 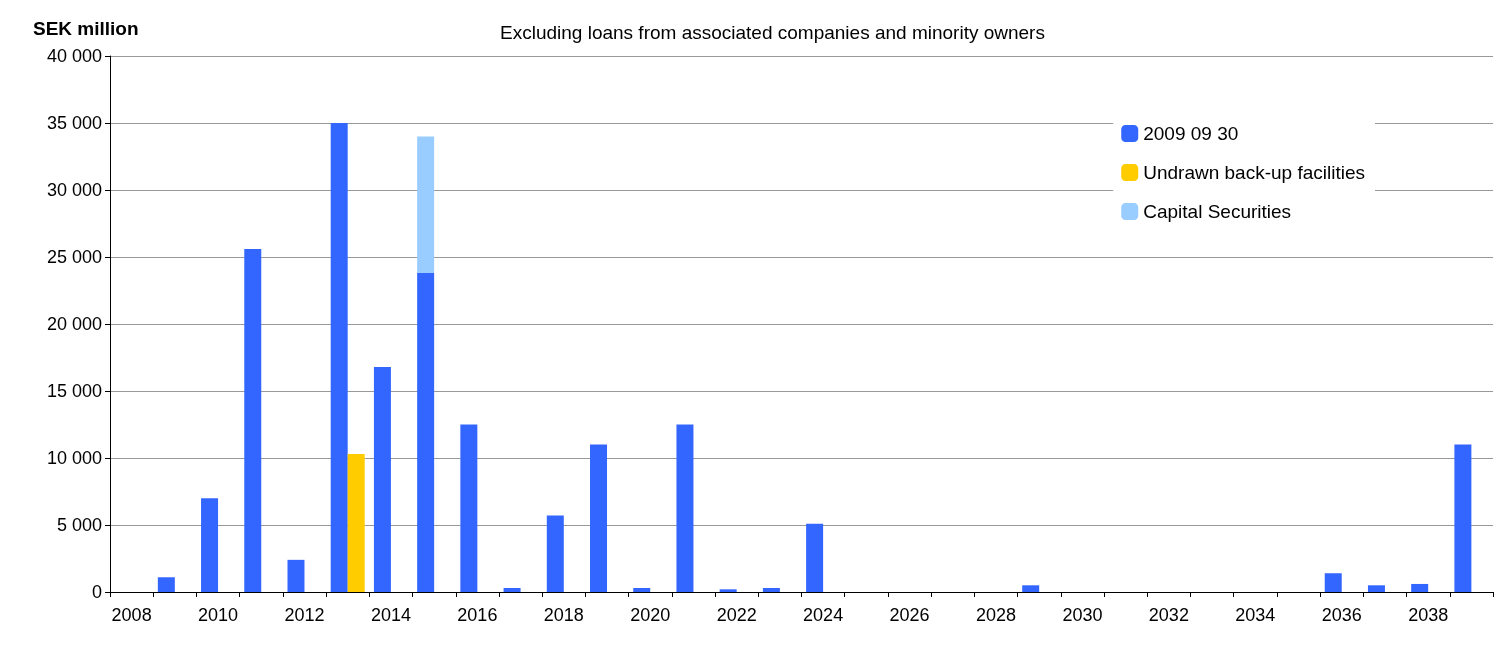 I want to click on x-tick-label: 2018, so click(x=563, y=615).